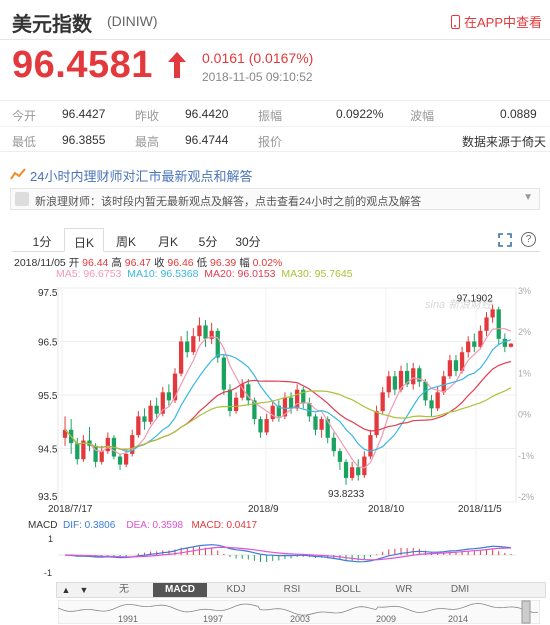 The image size is (550, 625). Describe the element at coordinates (125, 242) in the screenshot. I see `tab-weekly-k: 周K` at that location.